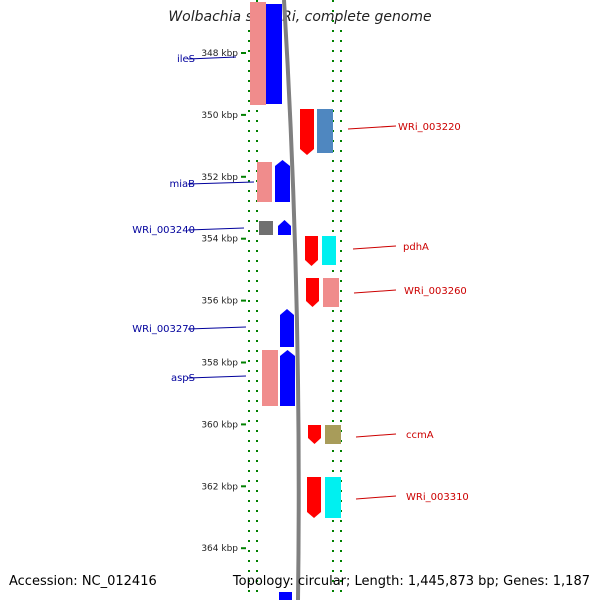 Image resolution: width=600 pixels, height=600 pixels. Describe the element at coordinates (284, 227) in the screenshot. I see `gene-block-wri003240` at that location.